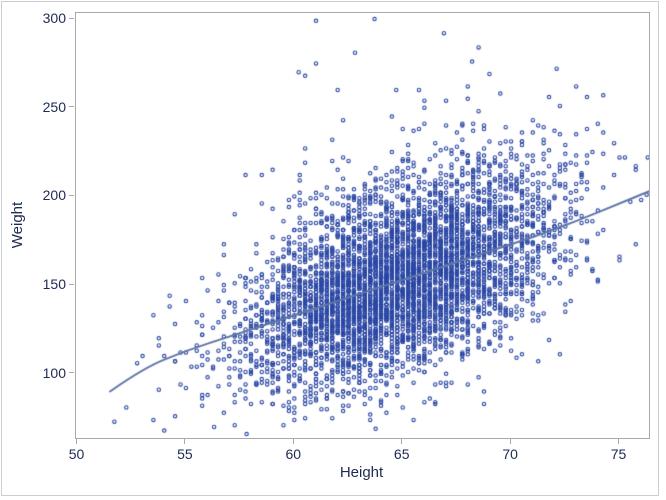  Describe the element at coordinates (54, 106) in the screenshot. I see `y-tick-label: 250` at that location.